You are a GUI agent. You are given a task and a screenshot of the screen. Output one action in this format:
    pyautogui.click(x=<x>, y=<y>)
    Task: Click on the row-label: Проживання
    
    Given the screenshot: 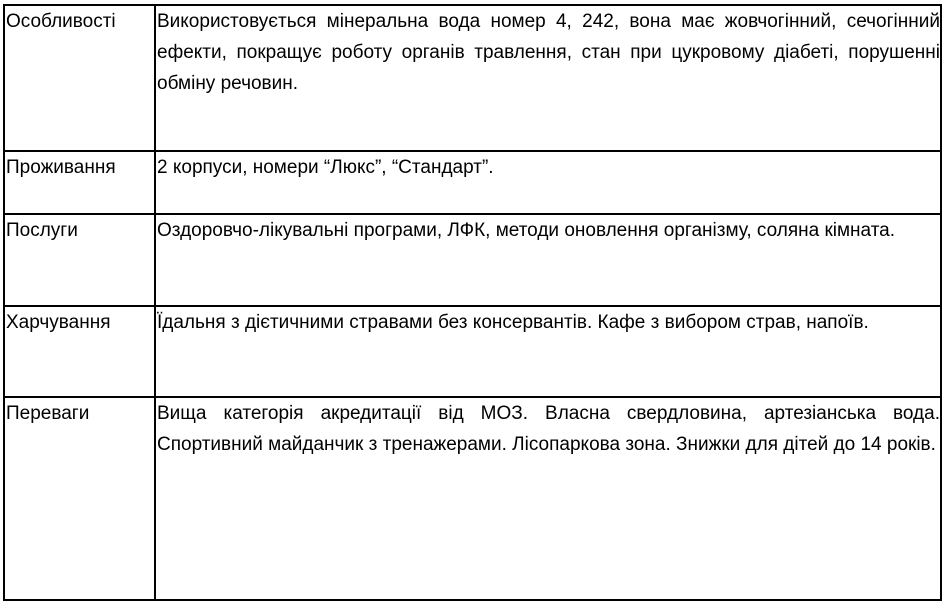 What is the action you would take?
    pyautogui.click(x=79, y=182)
    